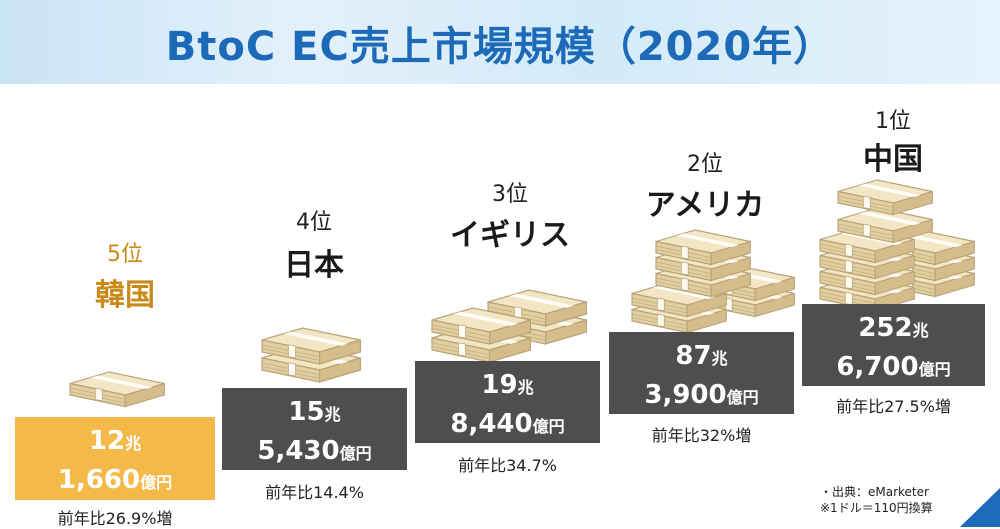  Describe the element at coordinates (499, 385) in the screenshot. I see `value-cho-uk: 19` at that location.